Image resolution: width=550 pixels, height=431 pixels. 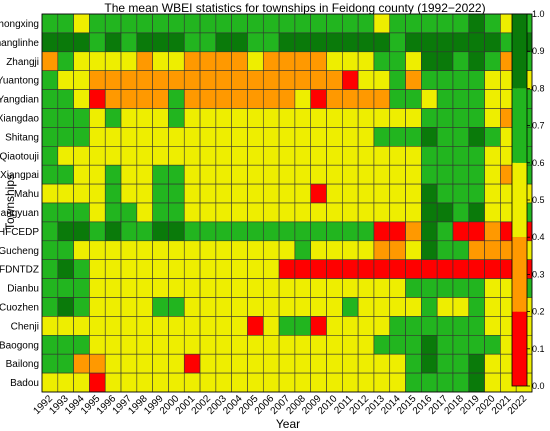 I want to click on y-tick-label: HFCEDP, so click(x=19, y=232).